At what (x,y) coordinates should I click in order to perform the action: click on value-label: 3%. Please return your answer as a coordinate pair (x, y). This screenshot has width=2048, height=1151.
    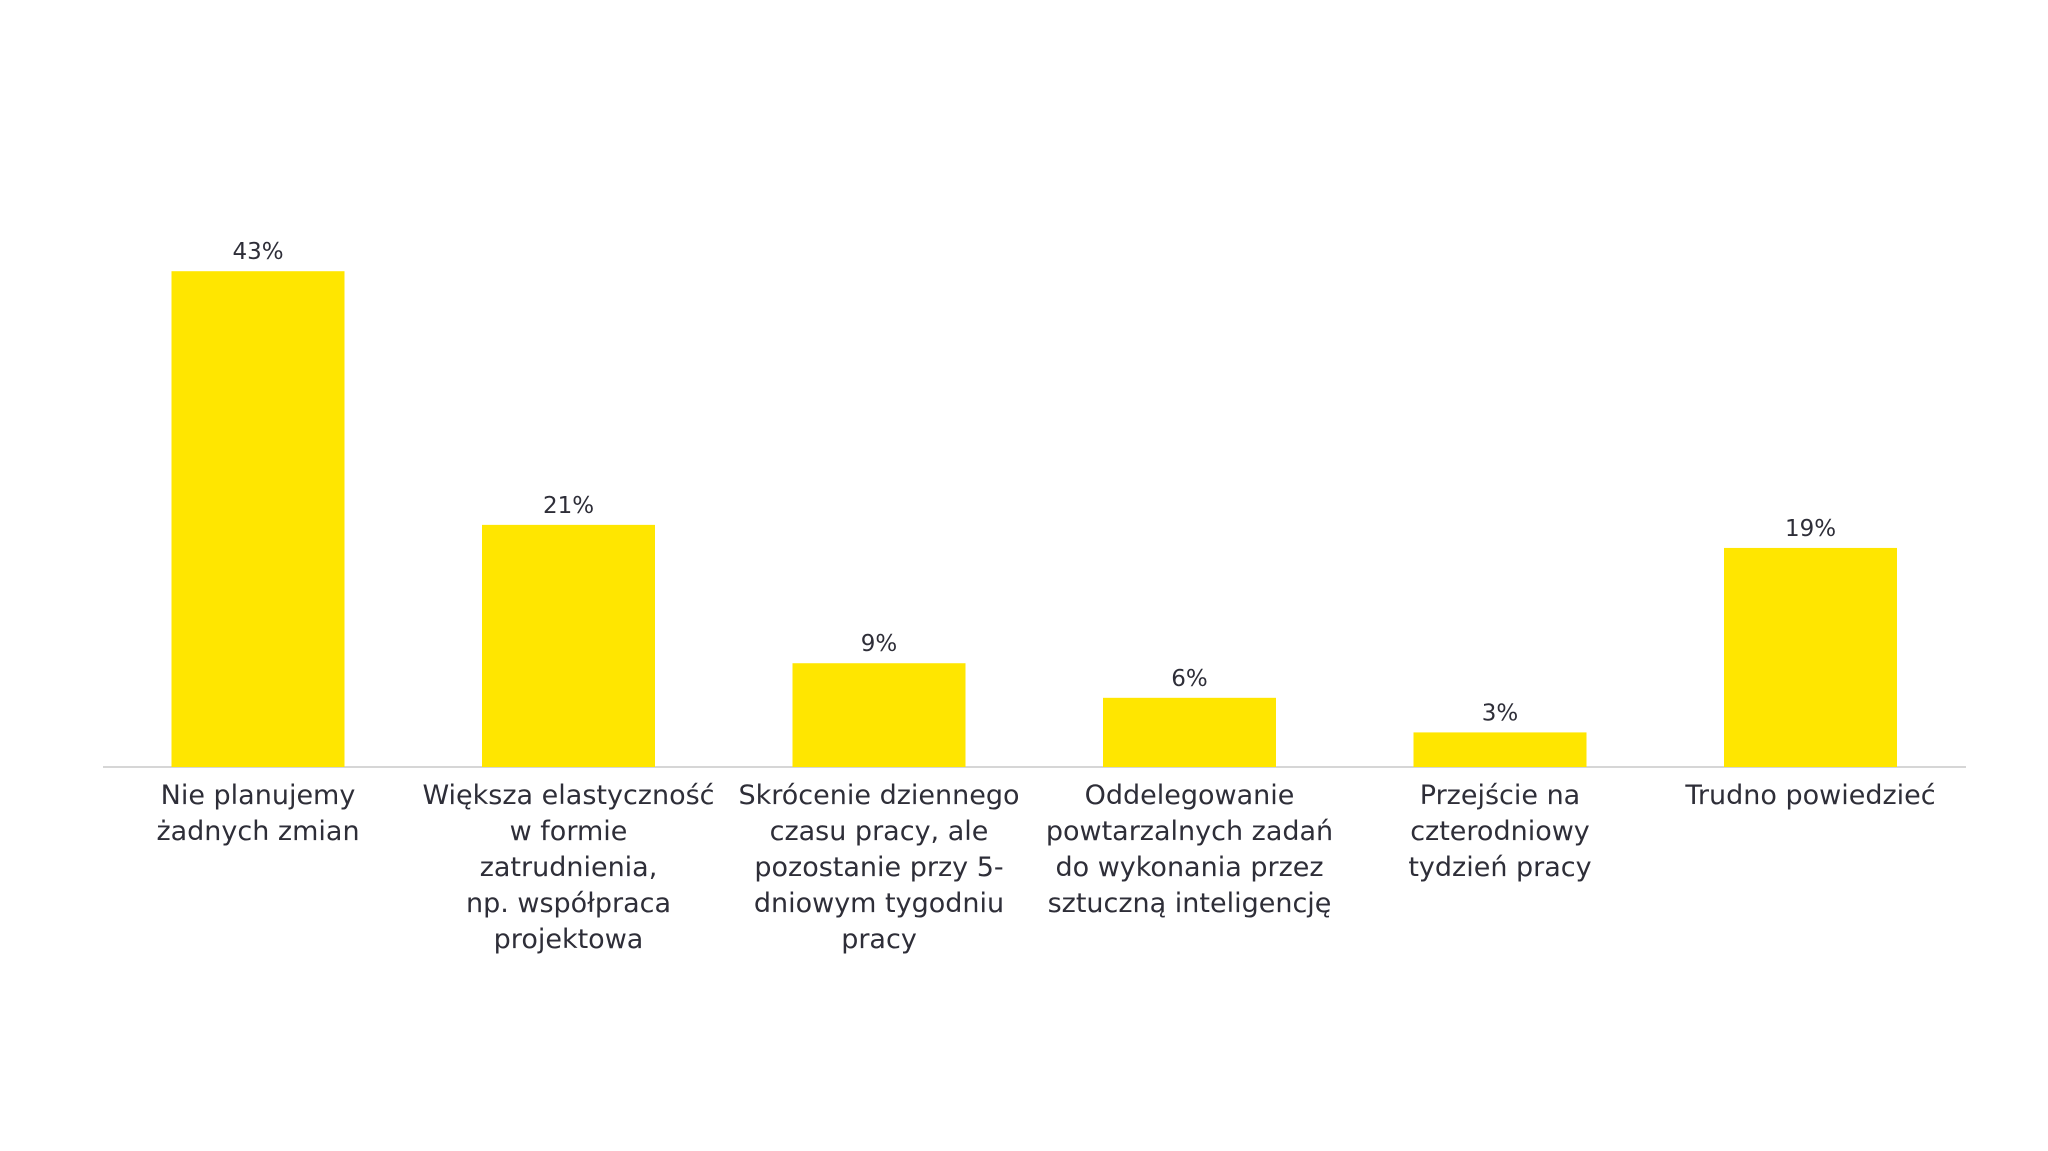
    Looking at the image, I should click on (1500, 713).